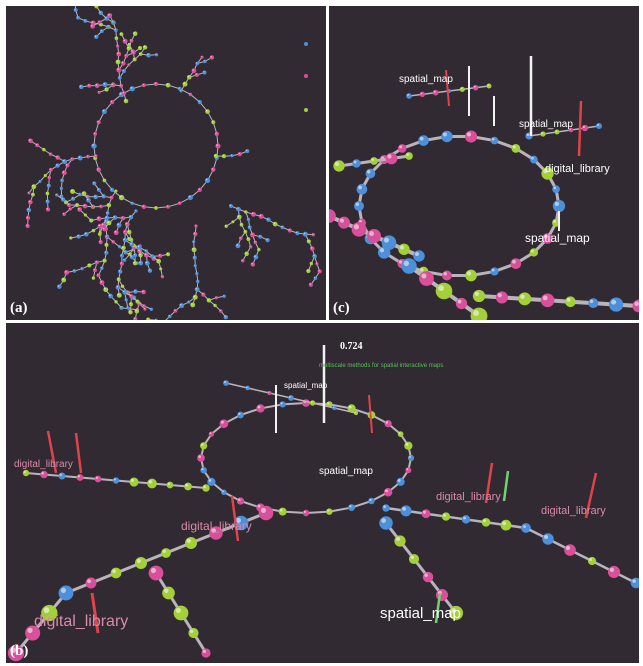  What do you see at coordinates (306, 76) in the screenshot?
I see `legend-node` at bounding box center [306, 76].